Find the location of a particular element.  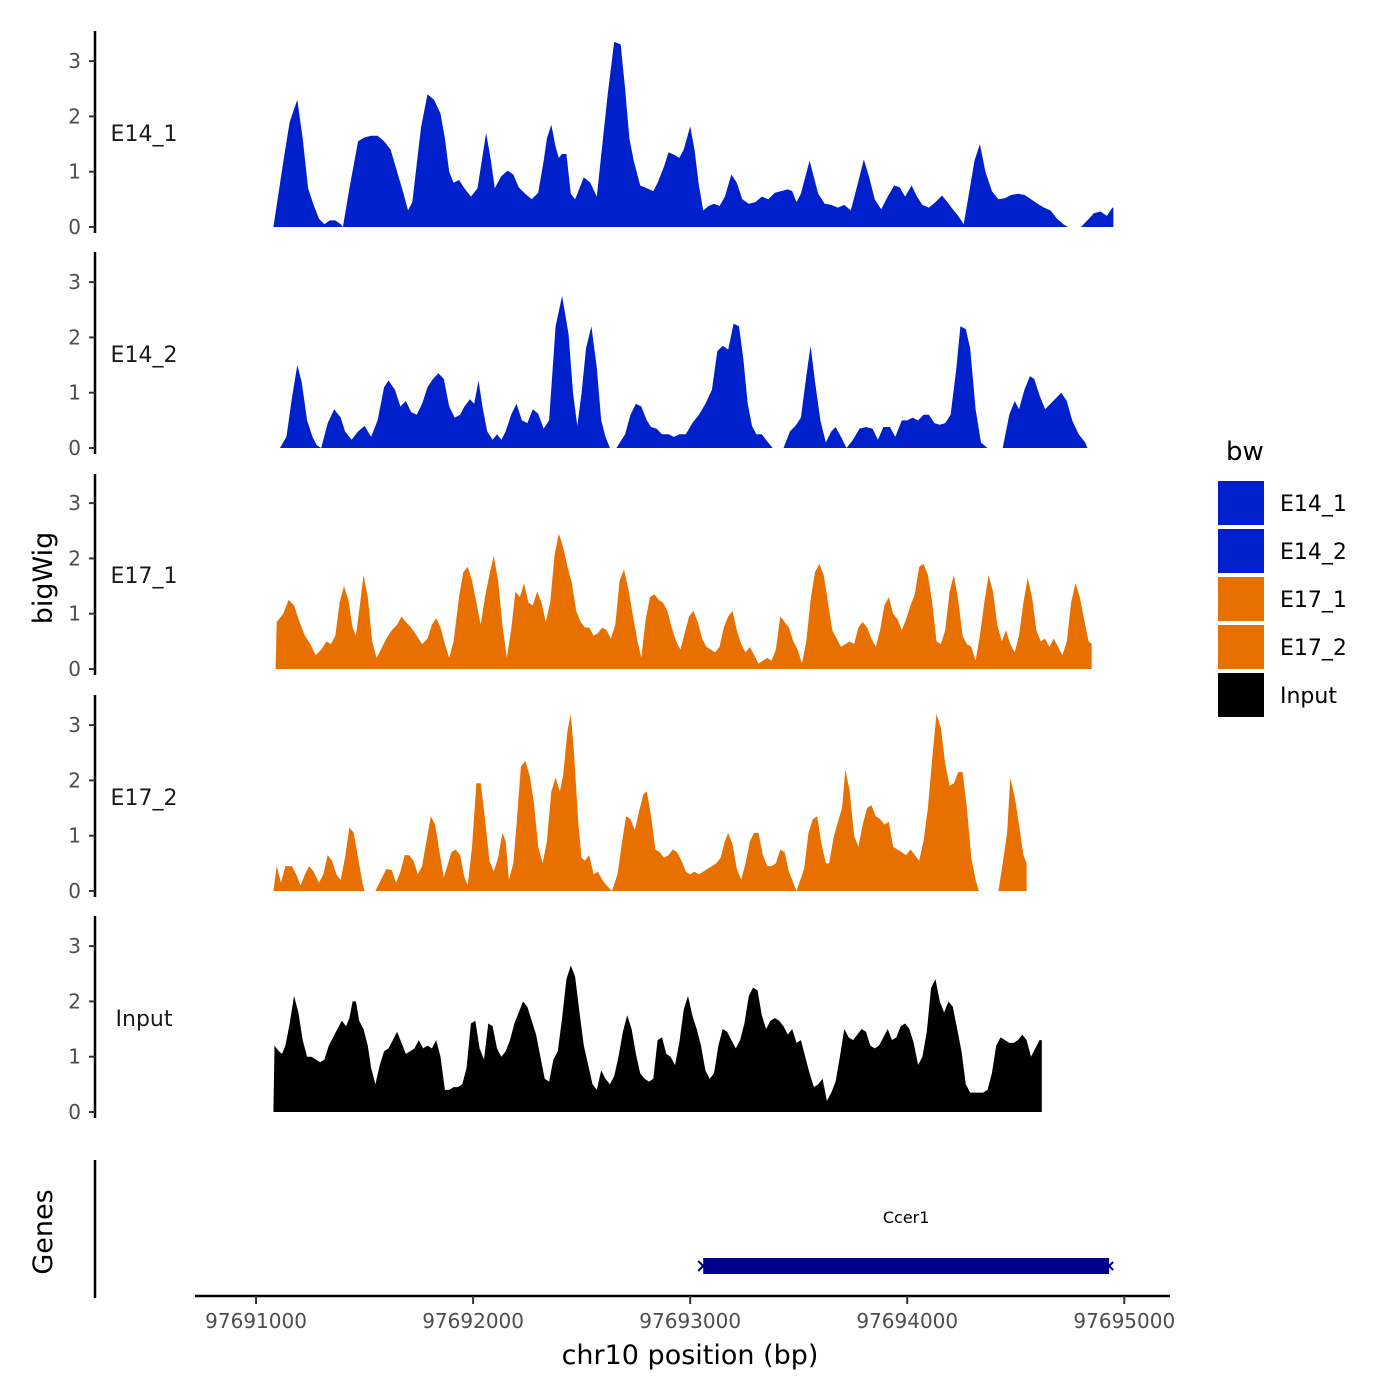

track-e17-2: 0 1 2 3 E17_2 is located at coordinates (547, 799).